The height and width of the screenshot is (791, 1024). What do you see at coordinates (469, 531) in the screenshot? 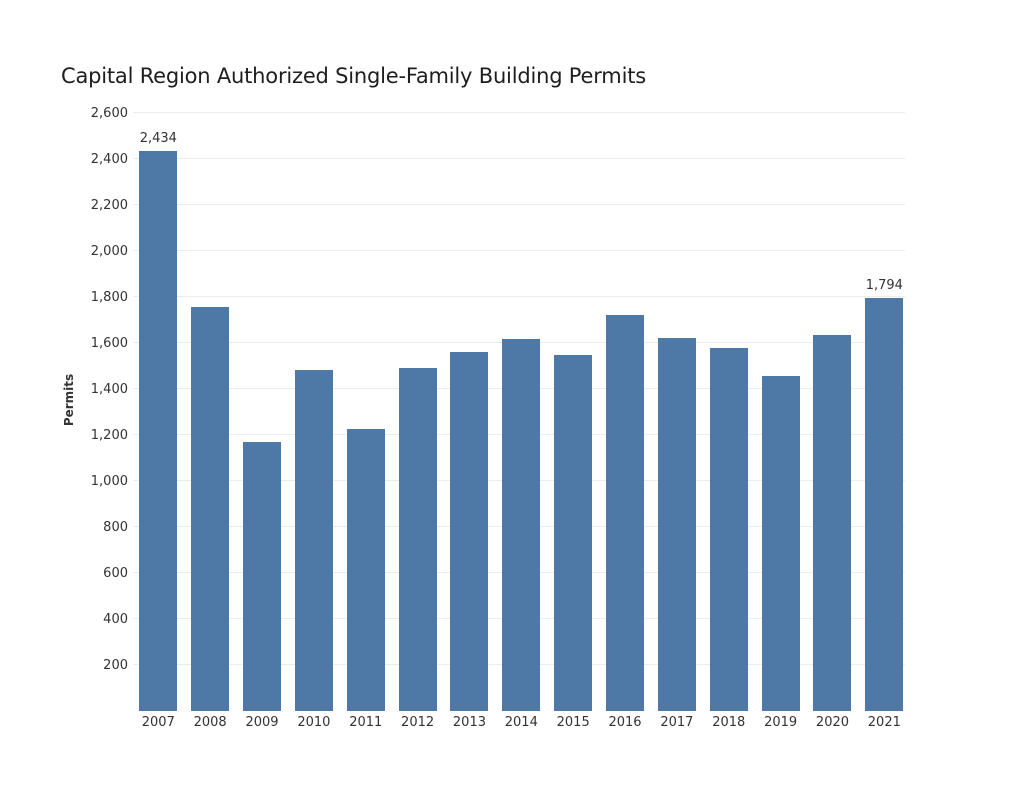
I see `bar-2013` at bounding box center [469, 531].